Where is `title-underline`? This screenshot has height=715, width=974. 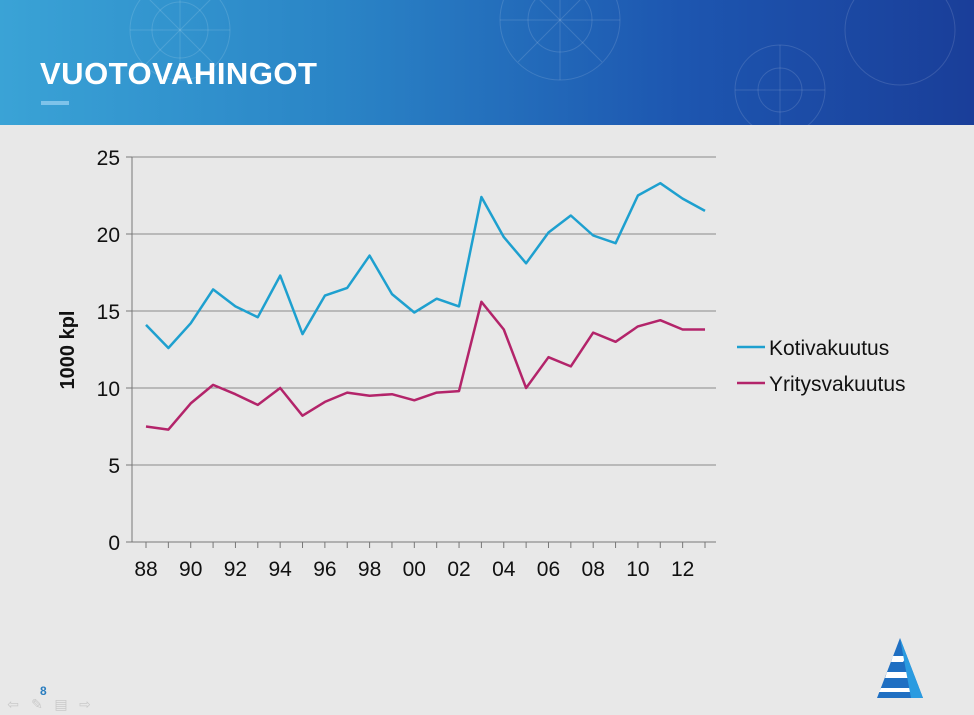
title-underline is located at coordinates (55, 103).